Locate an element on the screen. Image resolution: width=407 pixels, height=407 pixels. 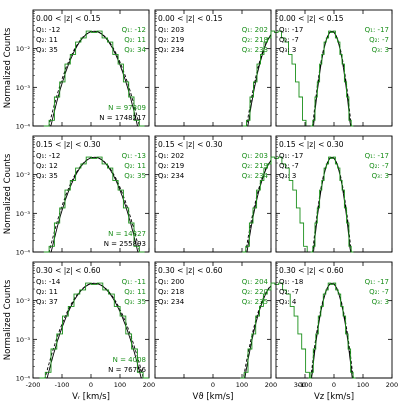
model-curve is located at coordinates (91, 330).